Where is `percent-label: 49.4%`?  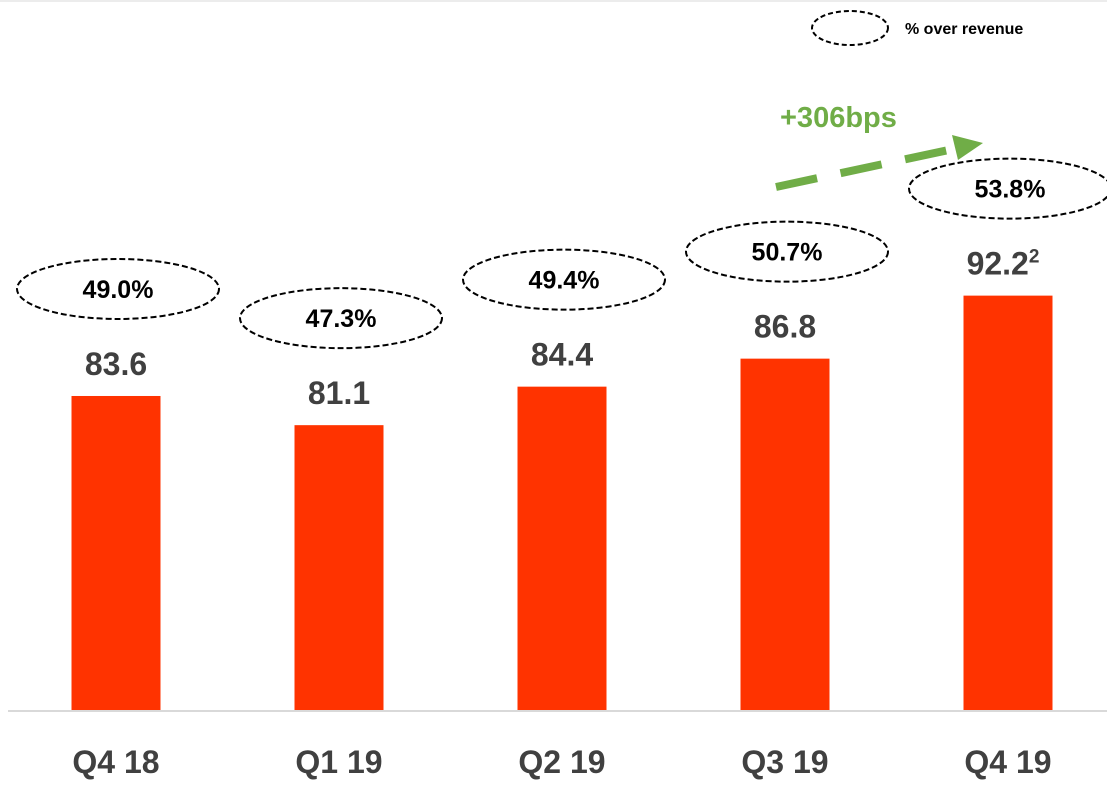 percent-label: 49.4% is located at coordinates (564, 281).